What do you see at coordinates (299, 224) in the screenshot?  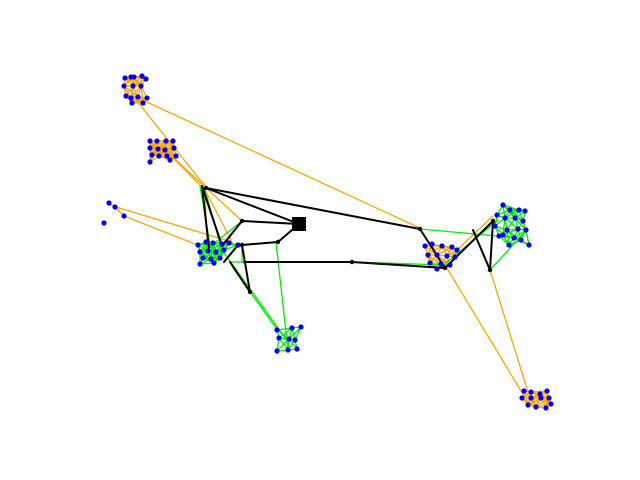 I see `central-hub-node` at bounding box center [299, 224].